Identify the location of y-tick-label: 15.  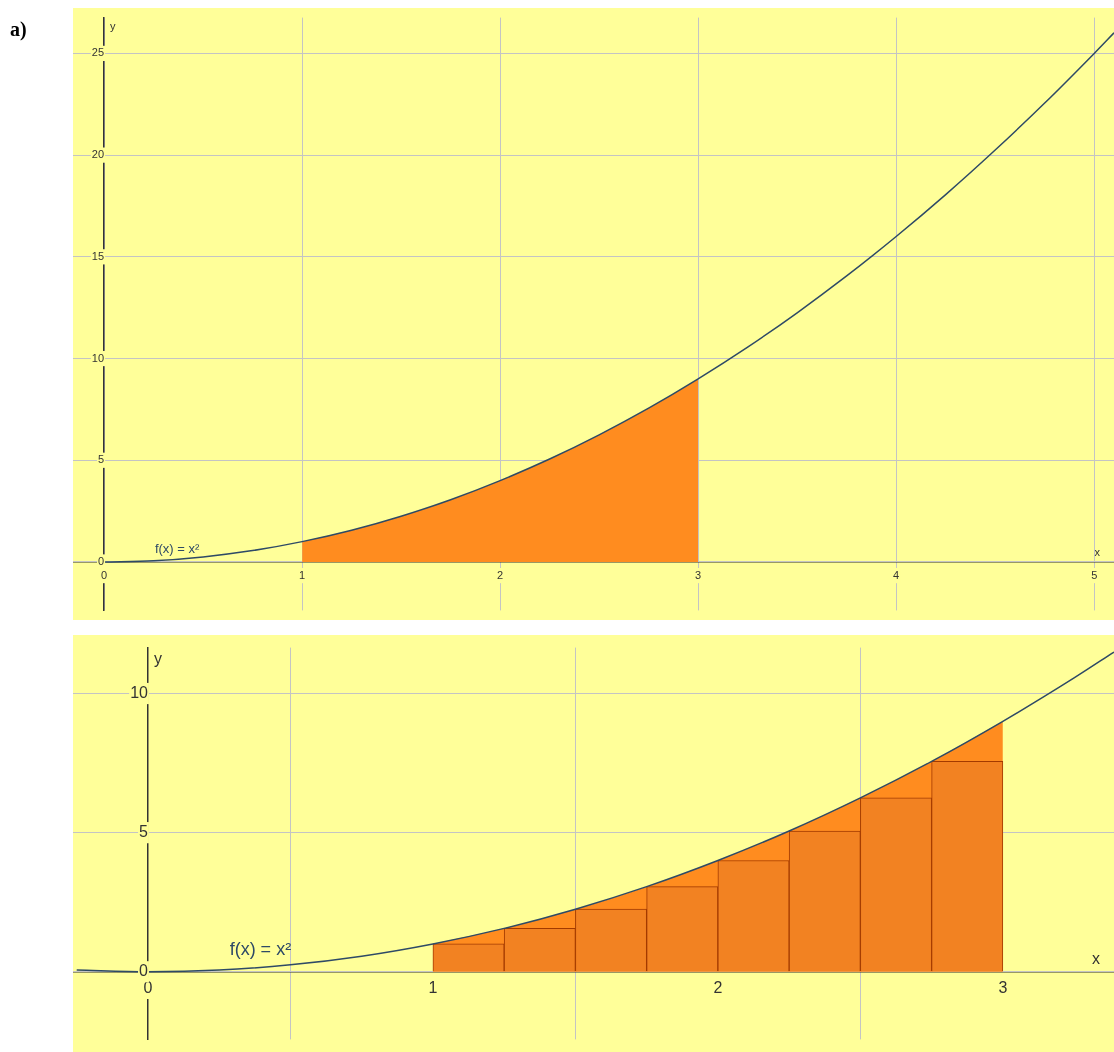
(98, 255).